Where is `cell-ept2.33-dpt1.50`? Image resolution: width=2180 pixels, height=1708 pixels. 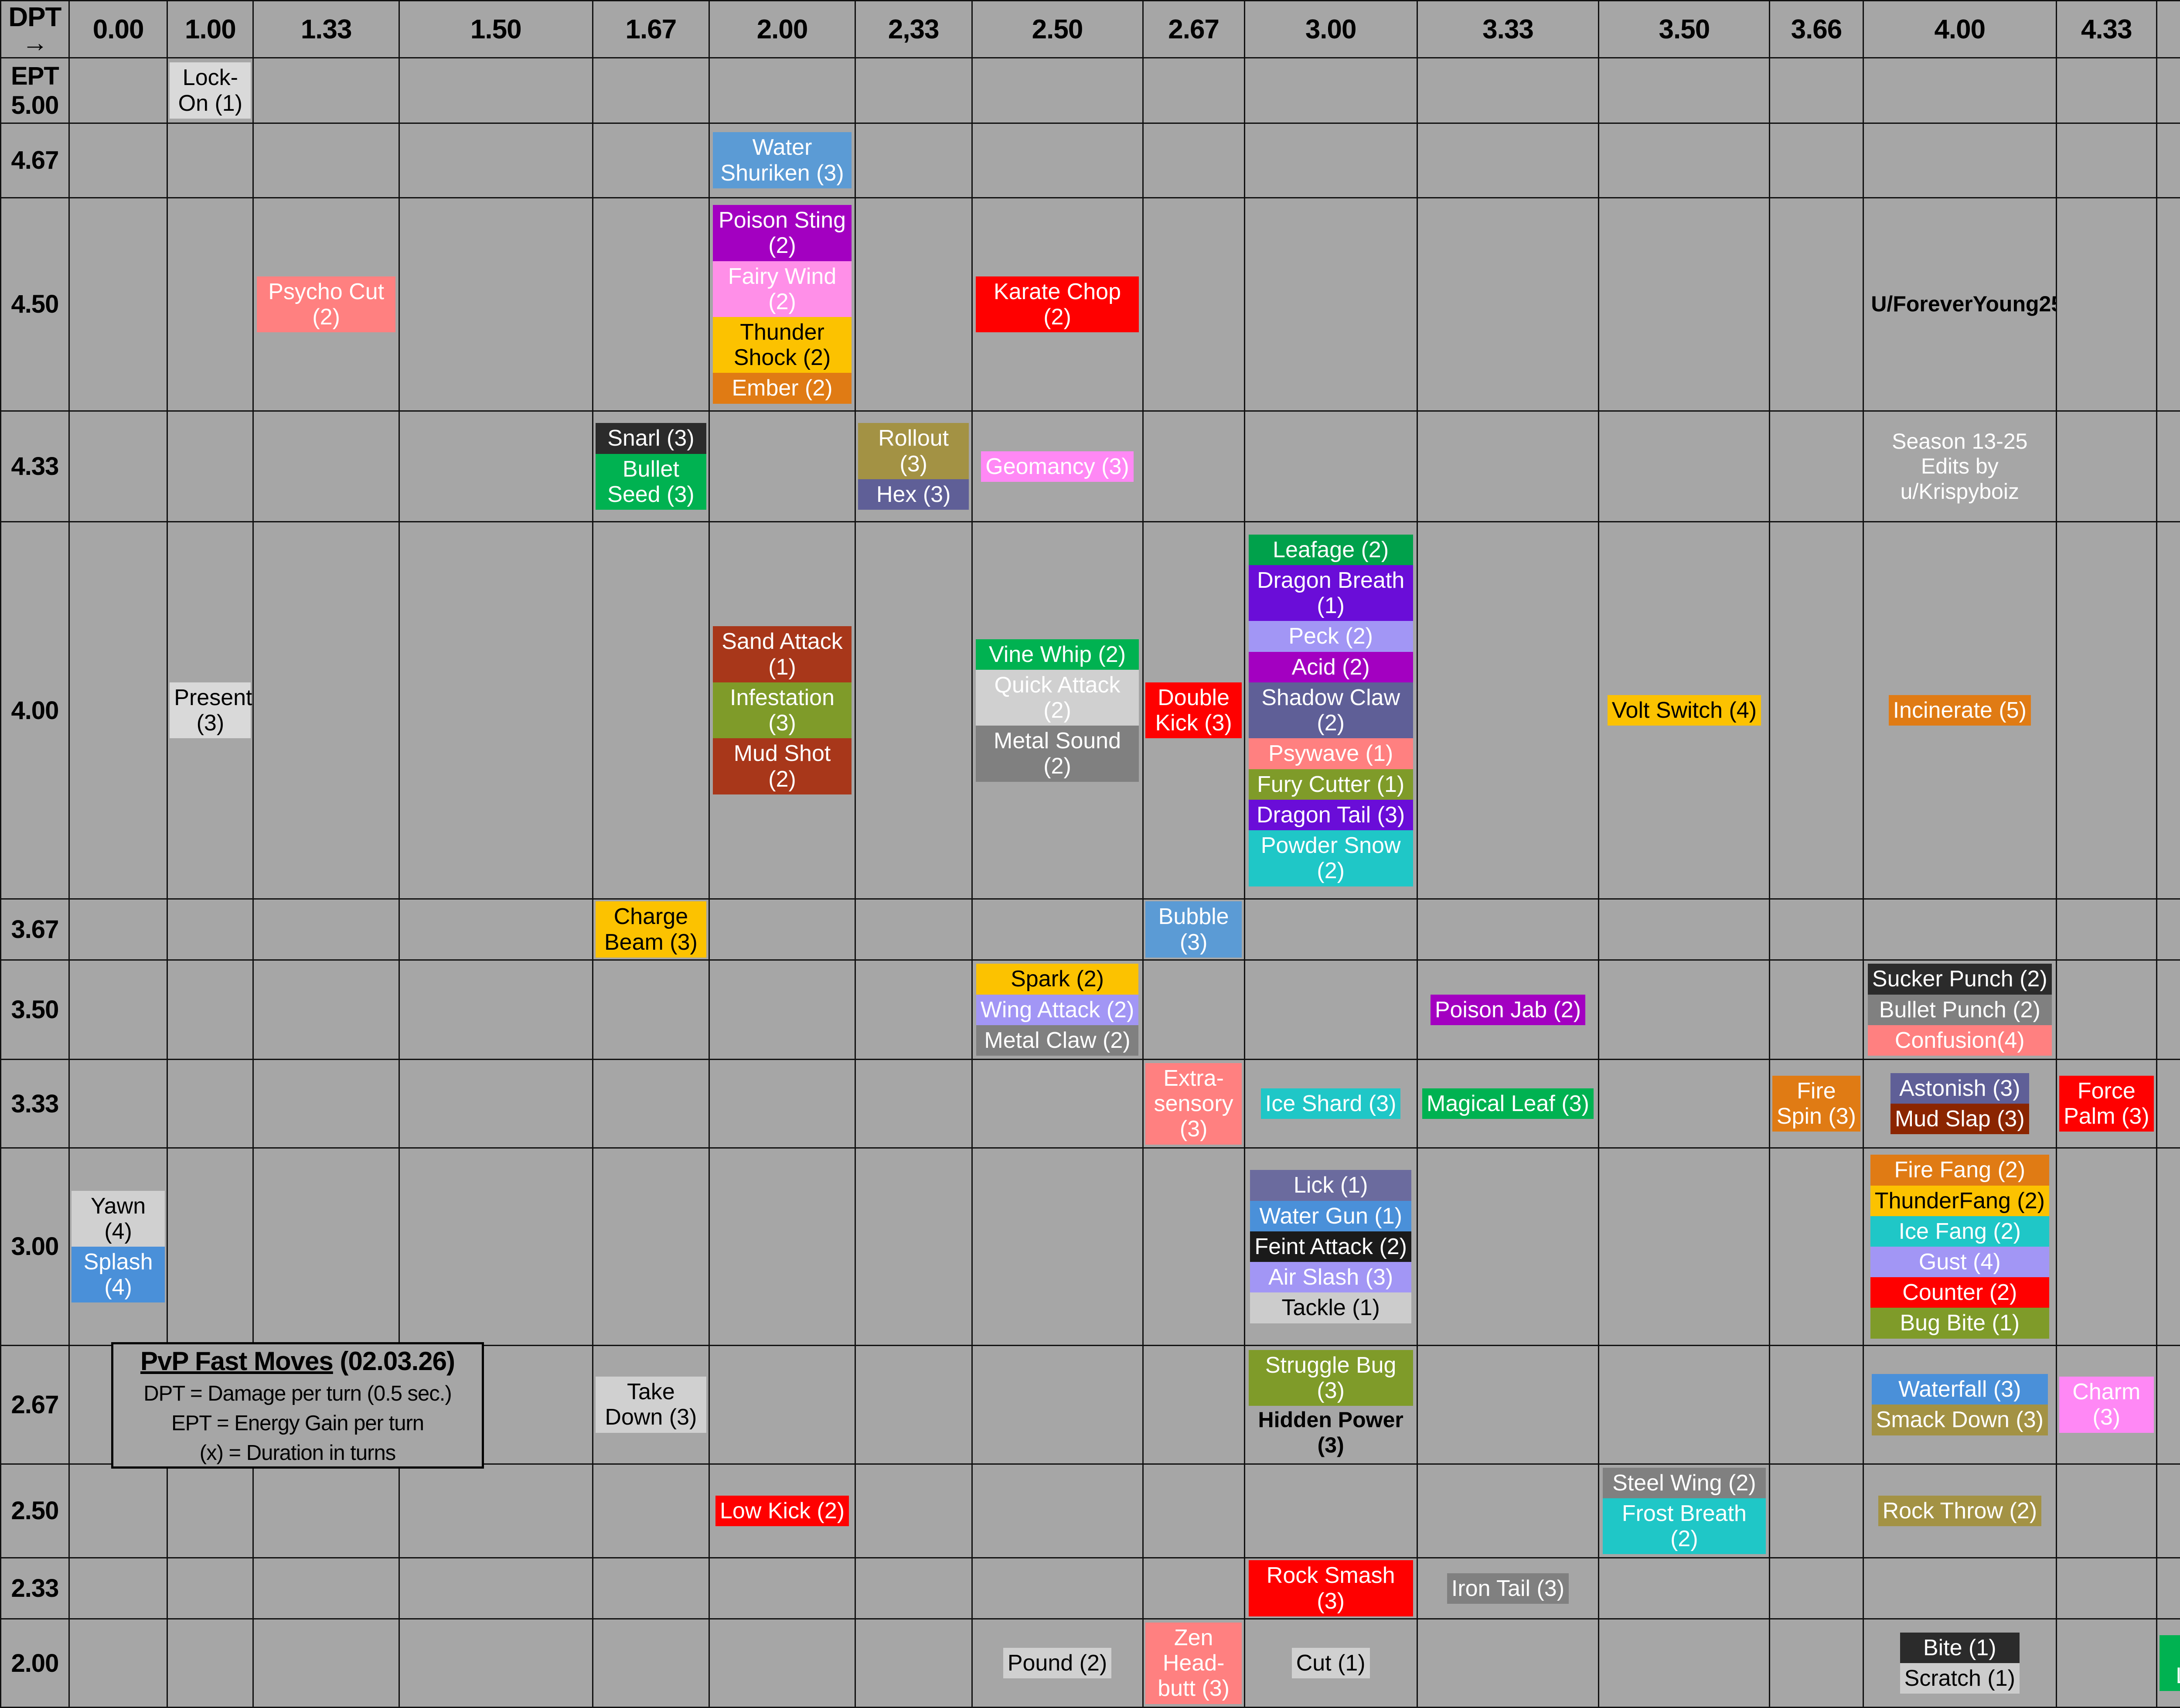 cell-ept2.33-dpt1.50 is located at coordinates (495, 1588).